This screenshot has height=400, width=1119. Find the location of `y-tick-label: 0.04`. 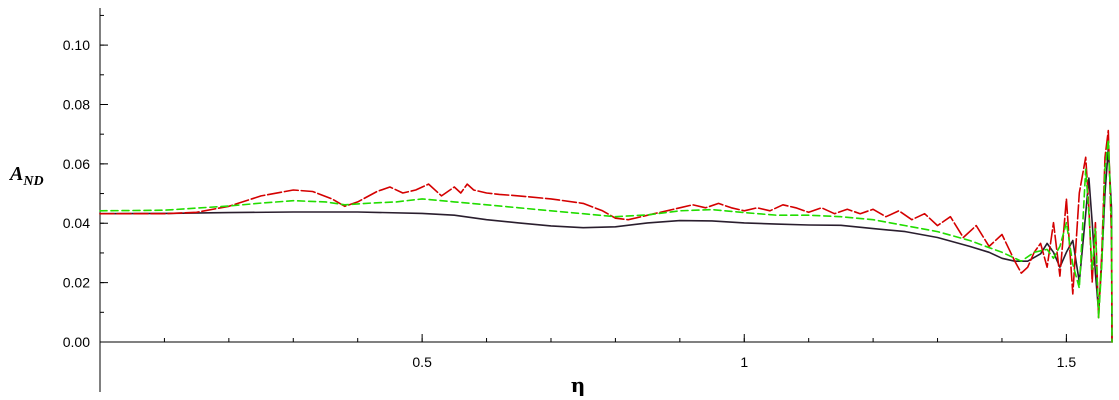

y-tick-label: 0.04 is located at coordinates (76, 223).